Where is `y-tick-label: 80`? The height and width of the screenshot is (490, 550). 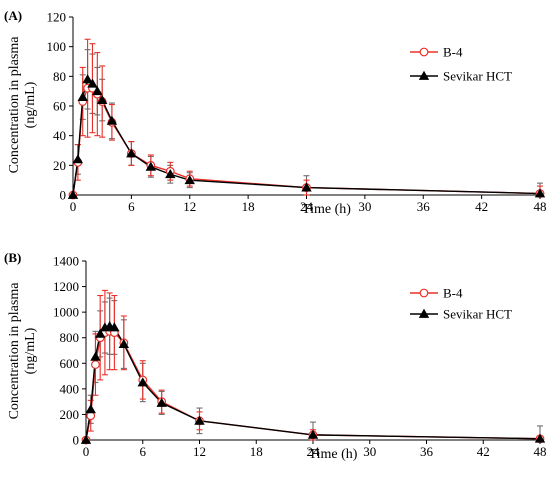
y-tick-label: 80 is located at coordinates (59, 76).